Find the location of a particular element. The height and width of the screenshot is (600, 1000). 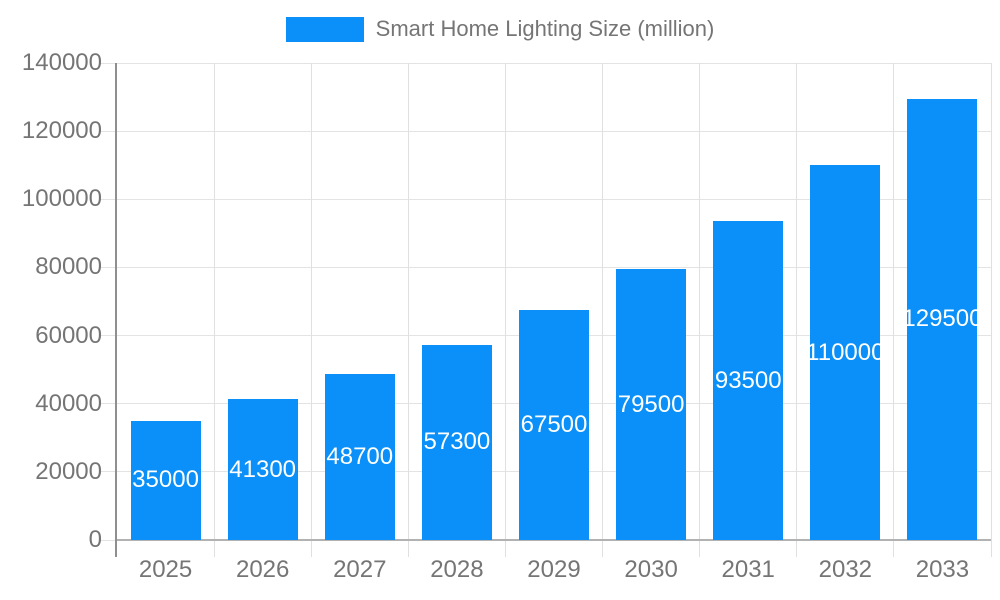

bar-value-label: 57300 is located at coordinates (457, 442).